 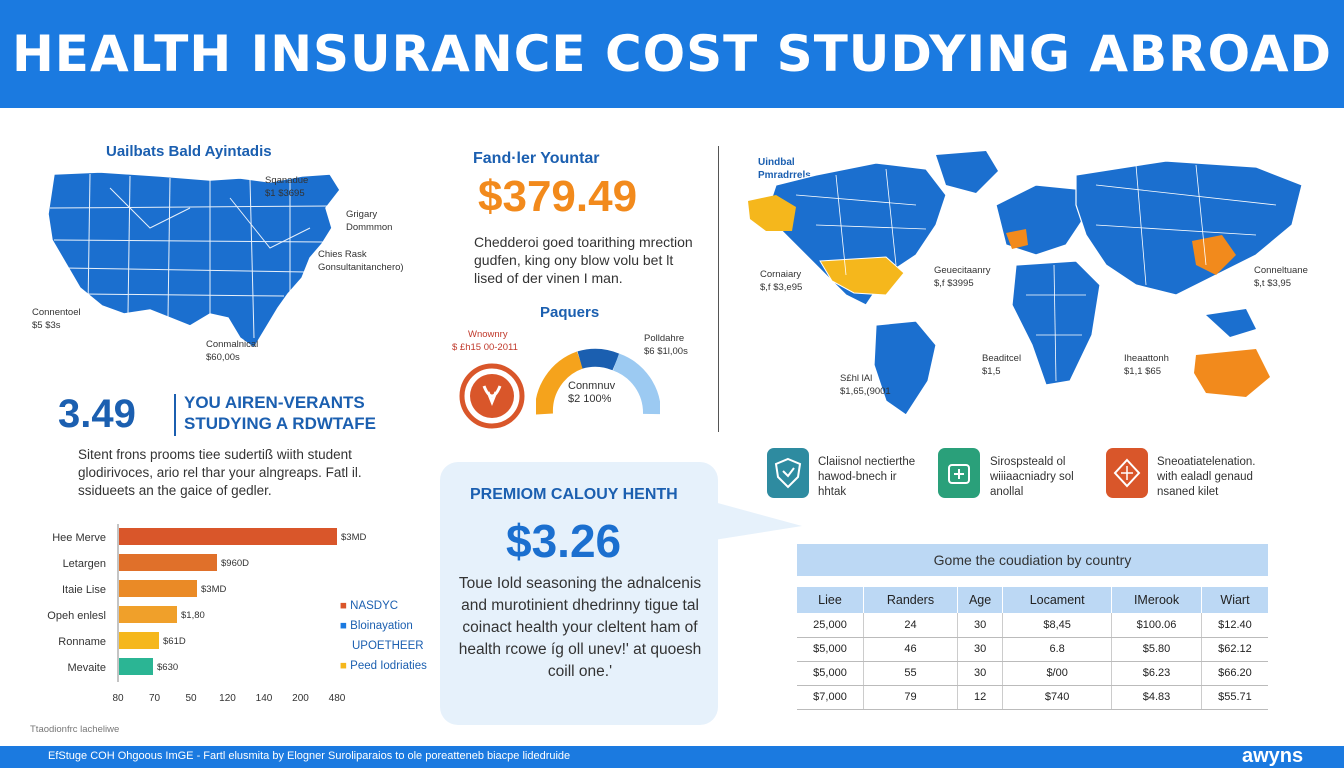 I want to click on column-header: Wiart, so click(x=1234, y=600).